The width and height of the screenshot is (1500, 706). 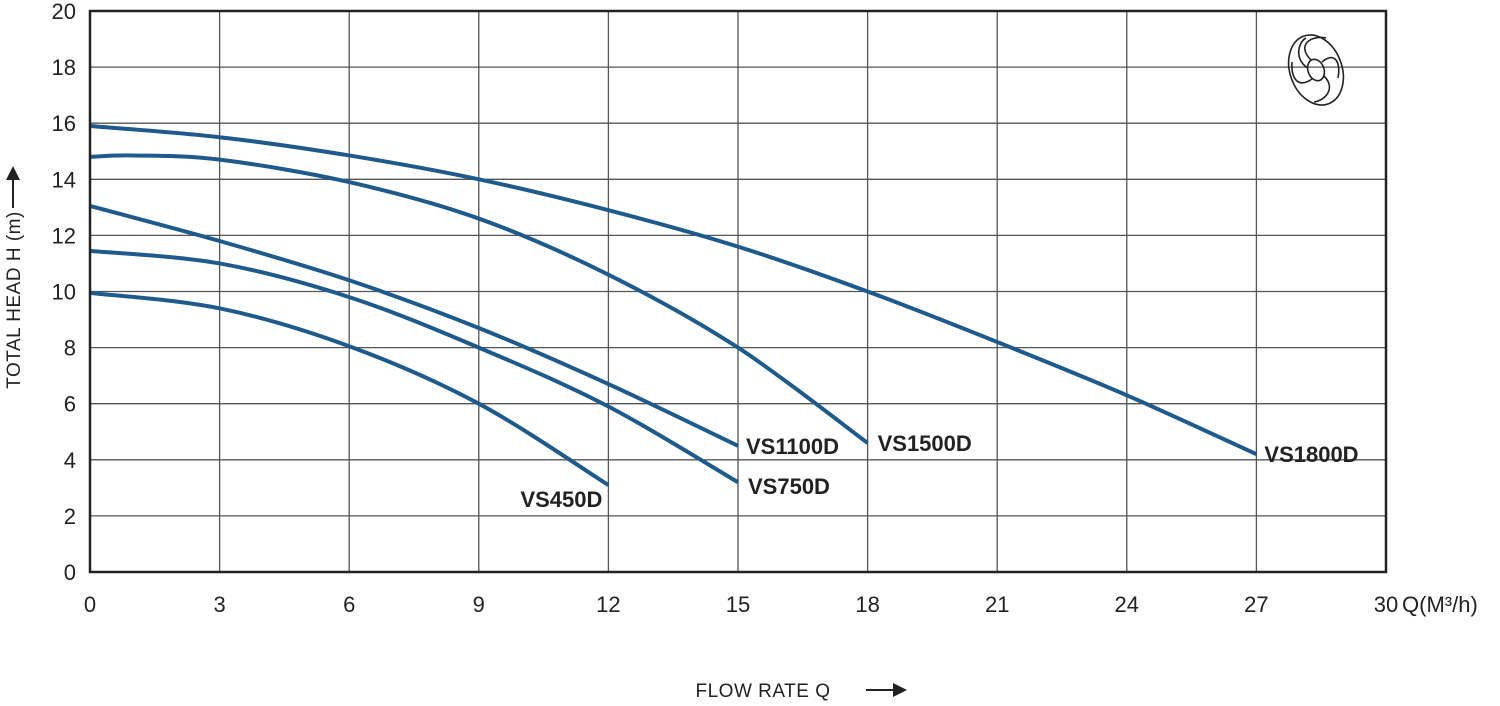 What do you see at coordinates (925, 443) in the screenshot?
I see `series-label: VS1500D` at bounding box center [925, 443].